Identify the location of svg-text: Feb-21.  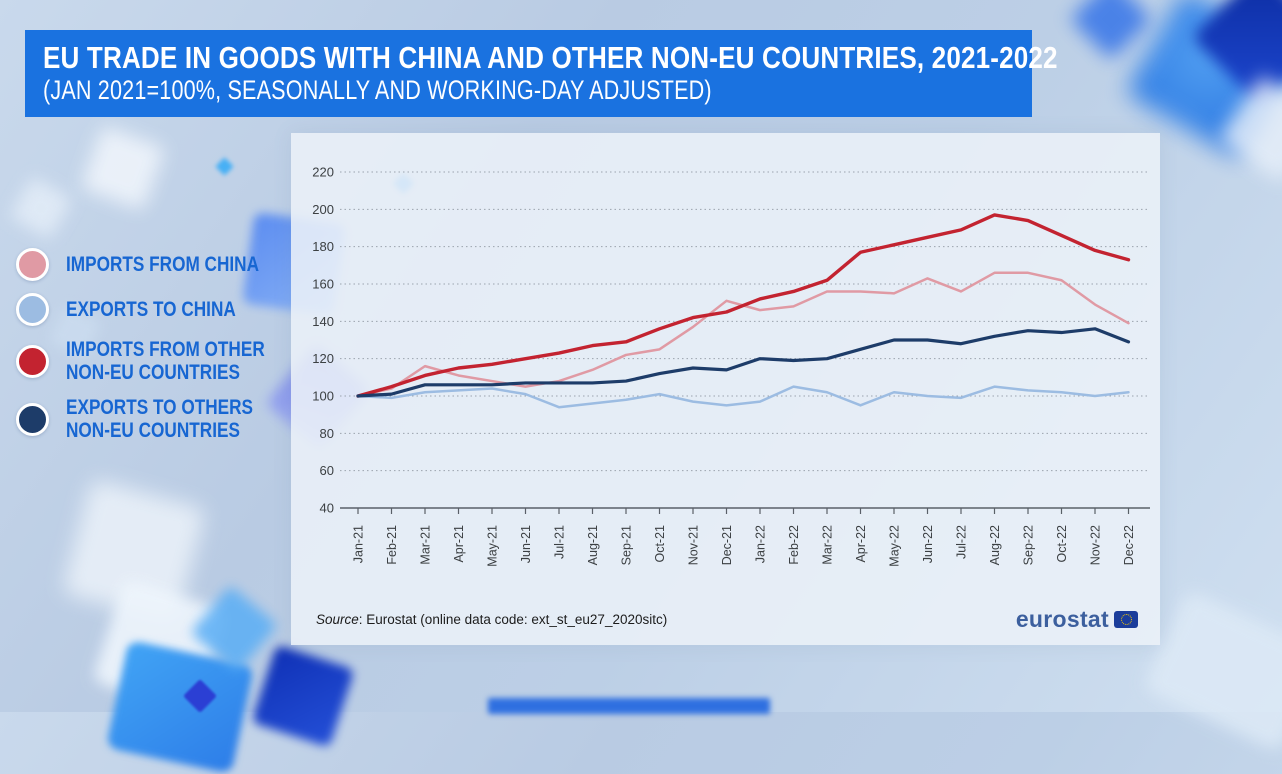
(392, 545).